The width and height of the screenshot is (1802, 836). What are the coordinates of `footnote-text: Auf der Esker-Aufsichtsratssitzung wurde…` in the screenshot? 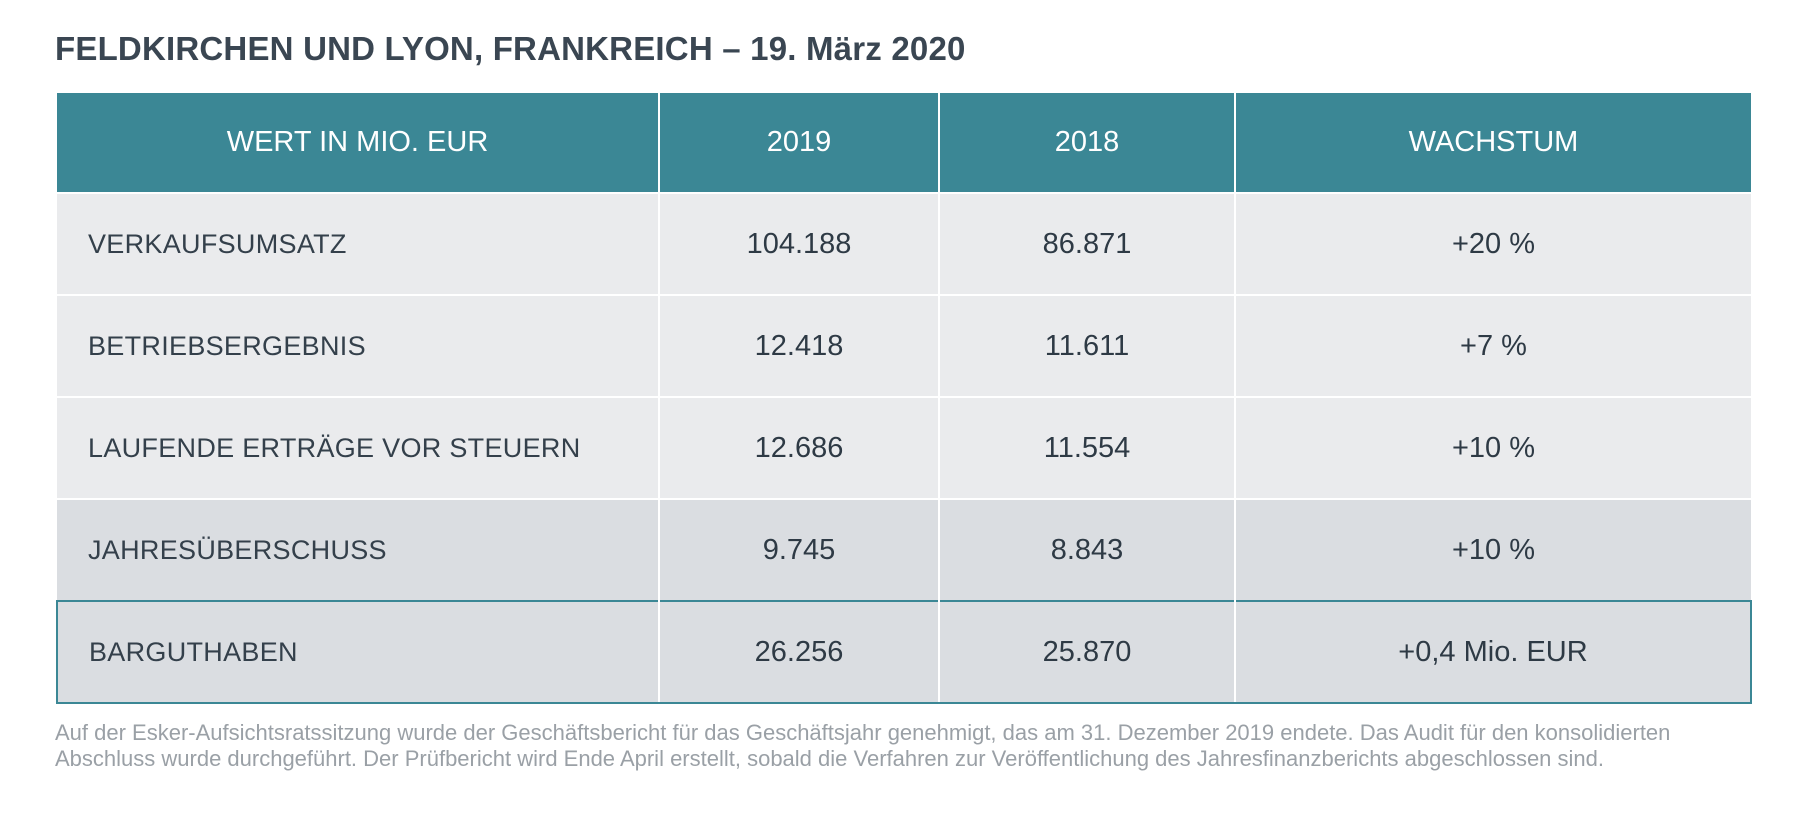 It's located at (863, 745).